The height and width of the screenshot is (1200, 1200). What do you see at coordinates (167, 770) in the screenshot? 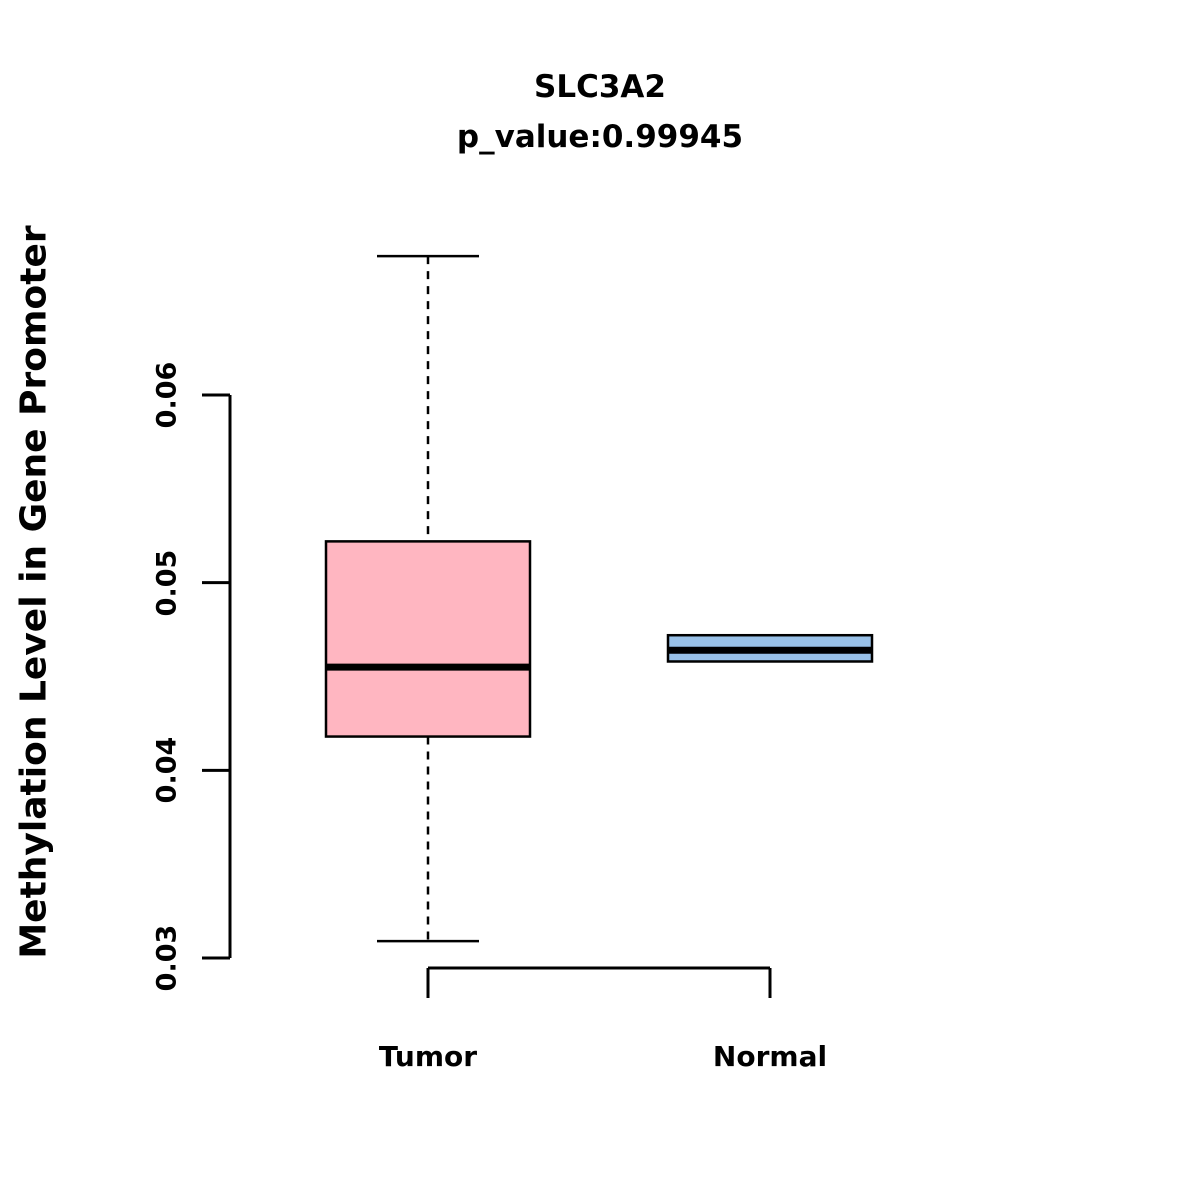
I see `y-tick-label: 0.04` at bounding box center [167, 770].